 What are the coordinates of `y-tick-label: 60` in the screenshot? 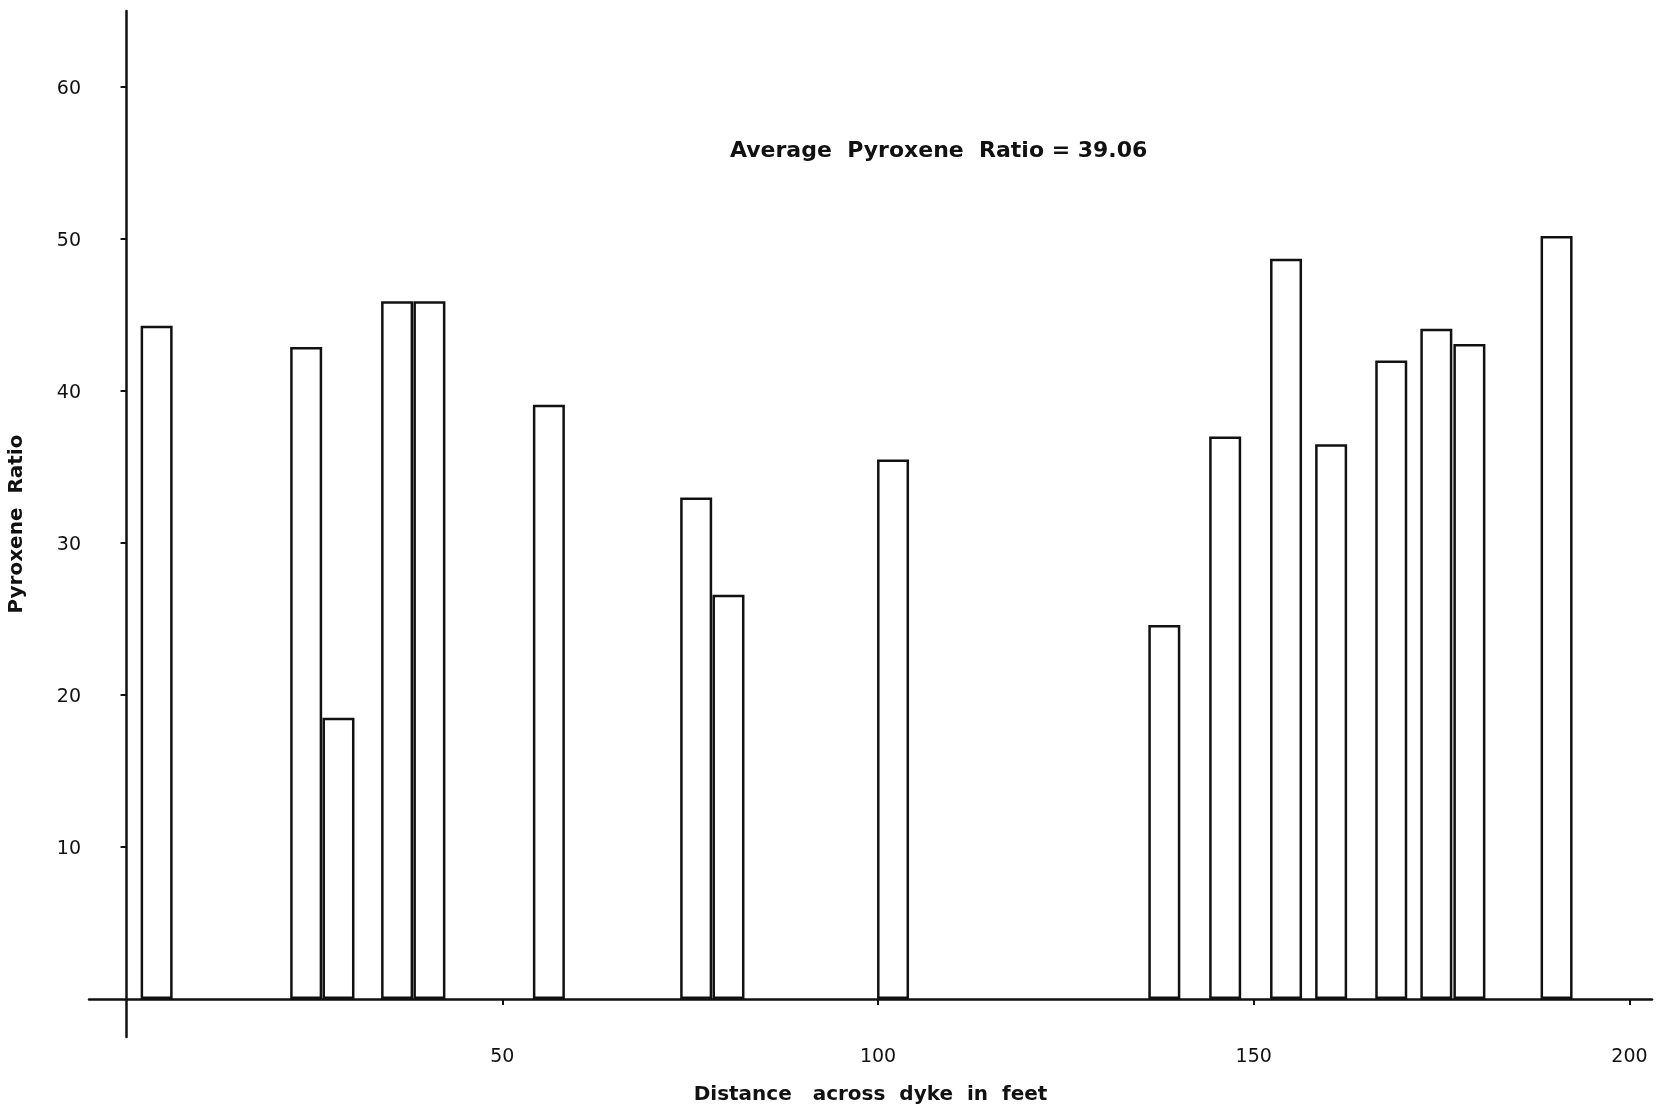 It's located at (68, 87).